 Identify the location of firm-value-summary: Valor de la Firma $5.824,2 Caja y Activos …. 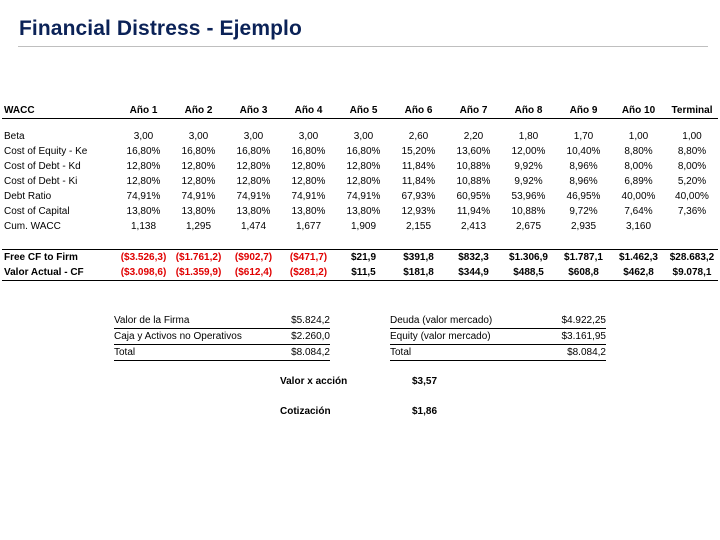
(222, 337).